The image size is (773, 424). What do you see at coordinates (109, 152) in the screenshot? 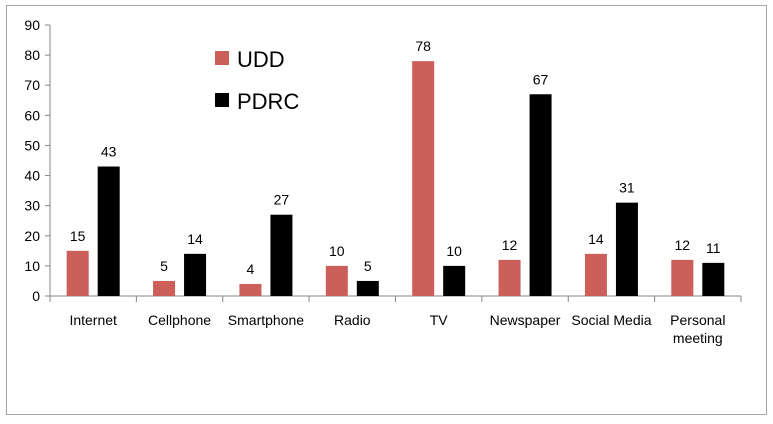
I see `data-label: 43` at bounding box center [109, 152].